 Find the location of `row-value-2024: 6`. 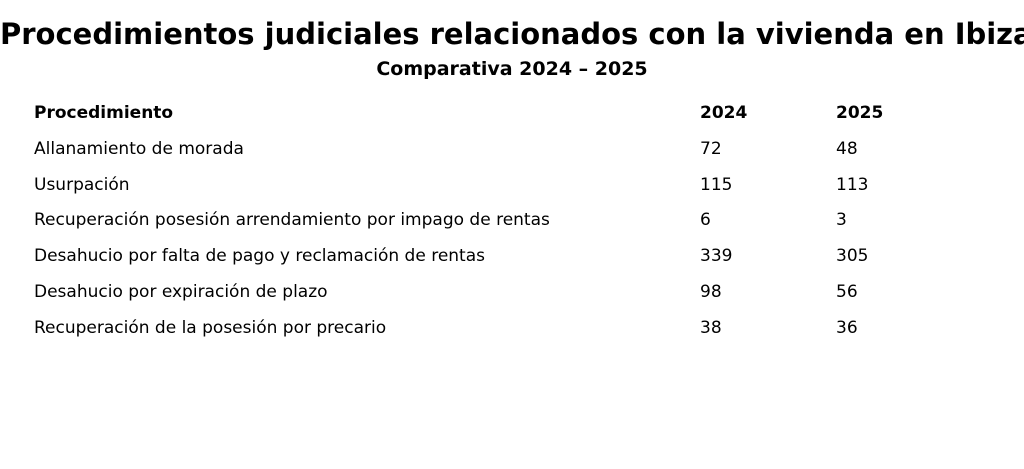

row-value-2024: 6 is located at coordinates (705, 220).